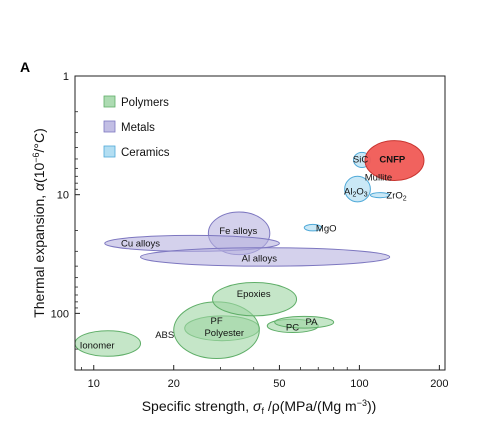  I want to click on region-label-mullite: Mullite, so click(378, 178).